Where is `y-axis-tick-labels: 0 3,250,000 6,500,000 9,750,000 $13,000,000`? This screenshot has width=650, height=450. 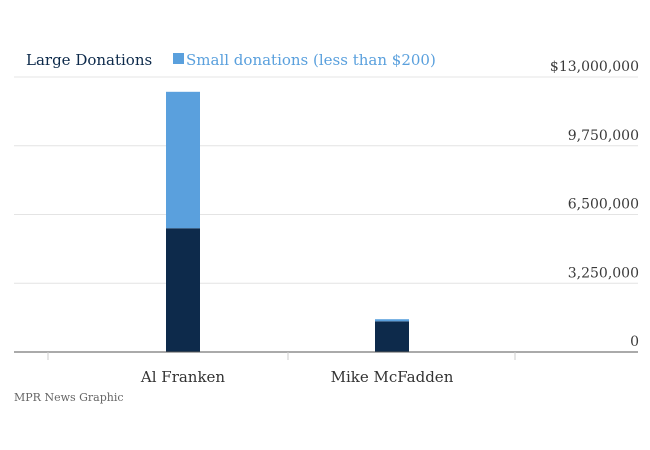 y-axis-tick-labels: 0 3,250,000 6,500,000 9,750,000 $13,000,000 is located at coordinates (594, 204).